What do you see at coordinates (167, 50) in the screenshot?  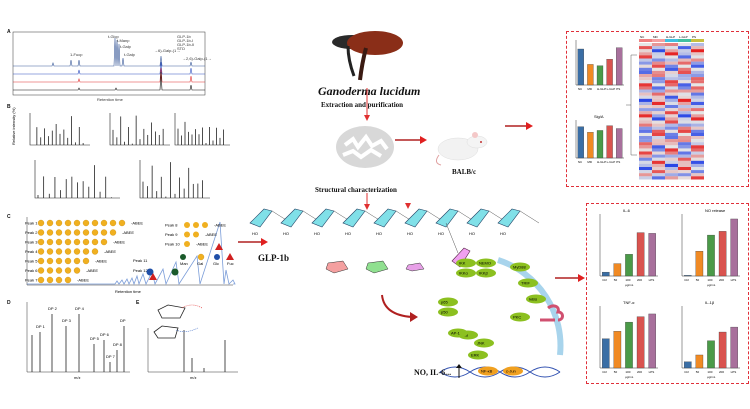 I see `peak-label: →6)-Galp-(1→` at bounding box center [167, 50].